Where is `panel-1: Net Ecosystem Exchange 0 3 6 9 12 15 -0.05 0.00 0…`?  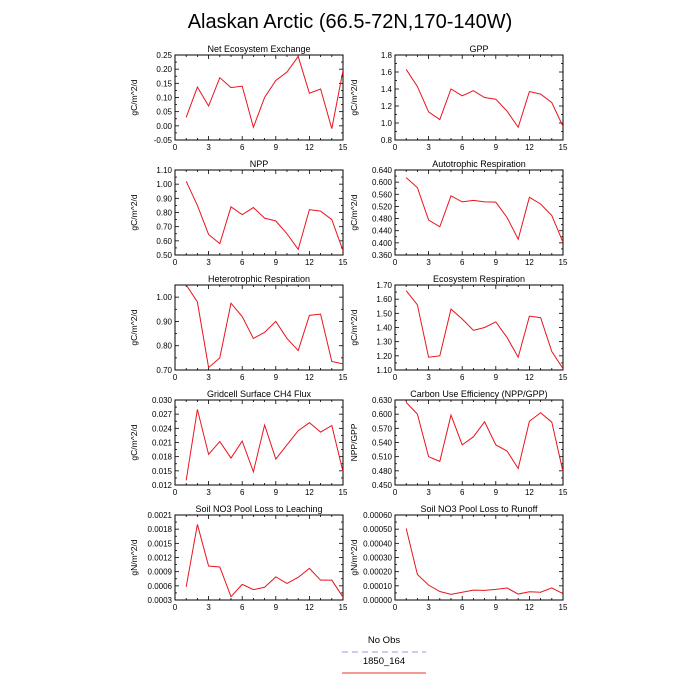
panel-1: Net Ecosystem Exchange 0 3 6 9 12 15 -0.05 0.00 0… is located at coordinates (238, 98).